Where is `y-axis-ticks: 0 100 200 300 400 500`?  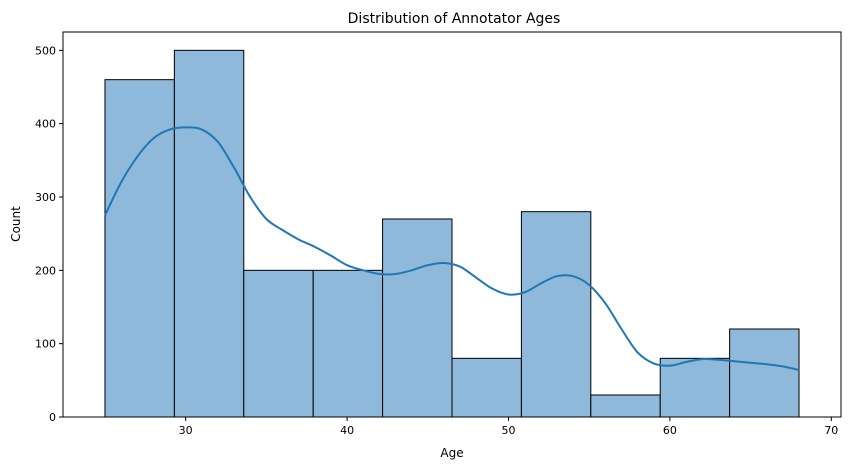 y-axis-ticks: 0 100 200 300 400 500 is located at coordinates (49, 234).